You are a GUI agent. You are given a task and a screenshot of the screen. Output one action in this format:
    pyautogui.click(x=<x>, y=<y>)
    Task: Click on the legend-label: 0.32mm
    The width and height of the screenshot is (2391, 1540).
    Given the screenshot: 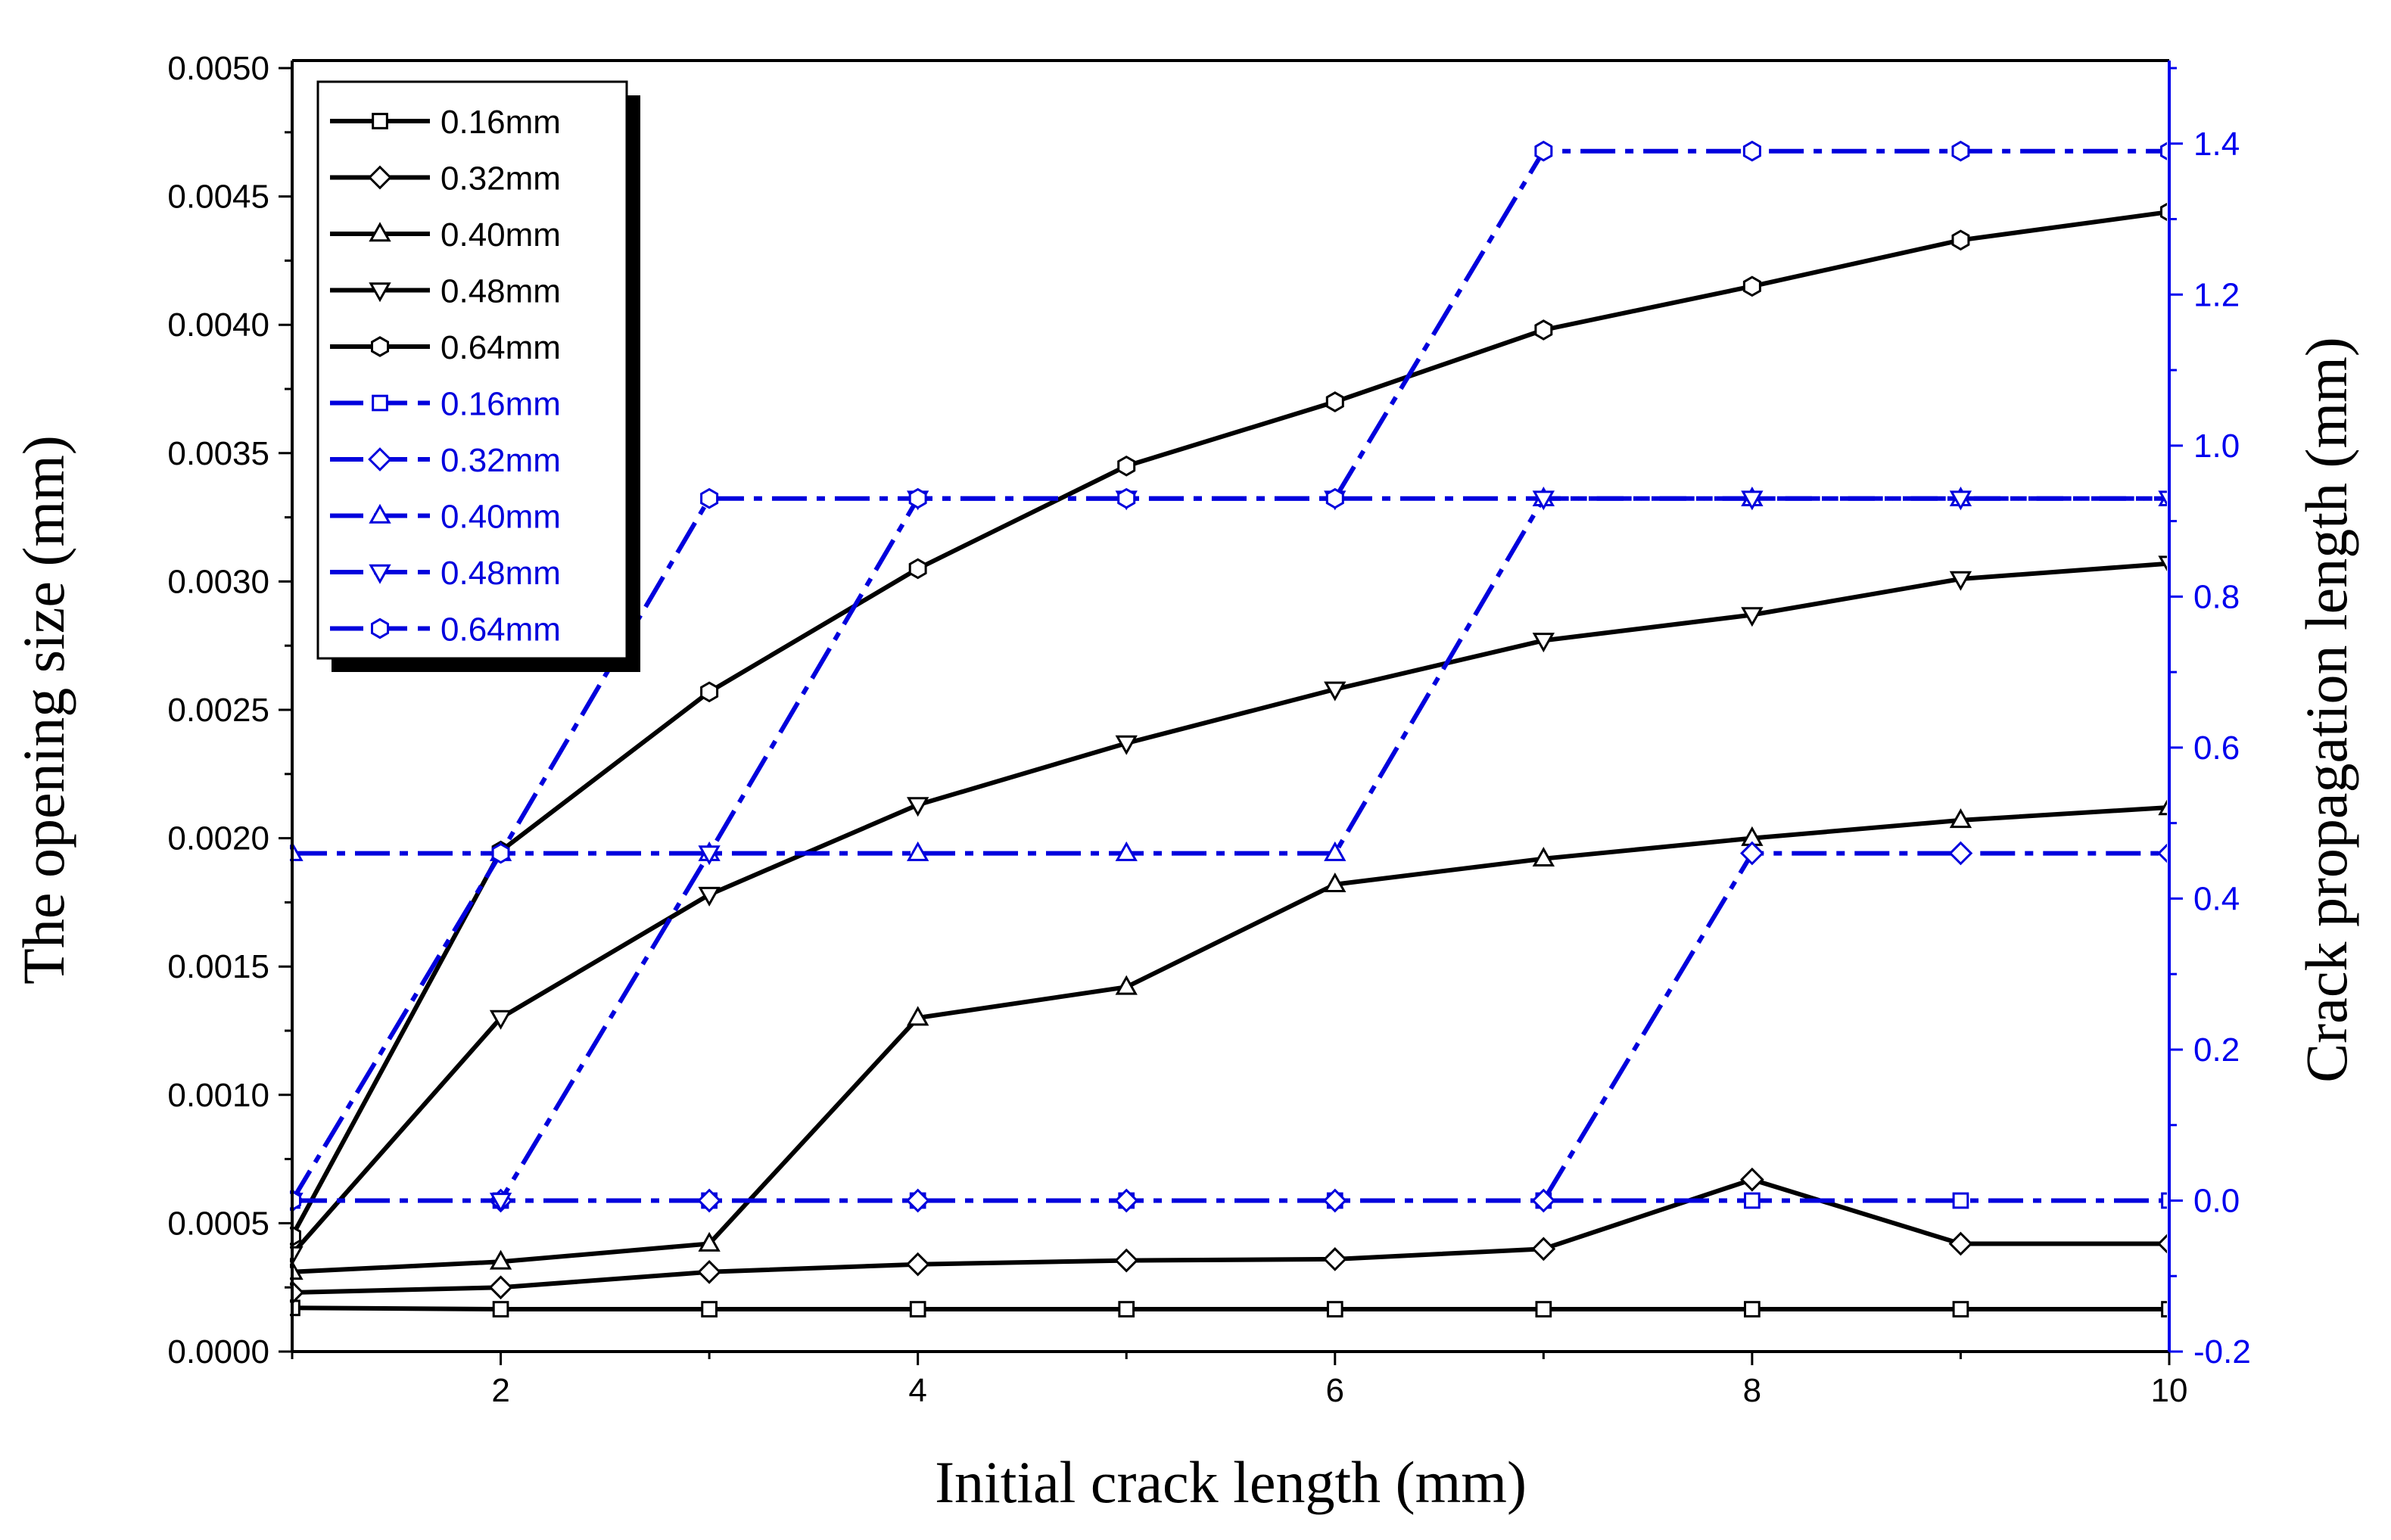 What is the action you would take?
    pyautogui.click(x=501, y=460)
    